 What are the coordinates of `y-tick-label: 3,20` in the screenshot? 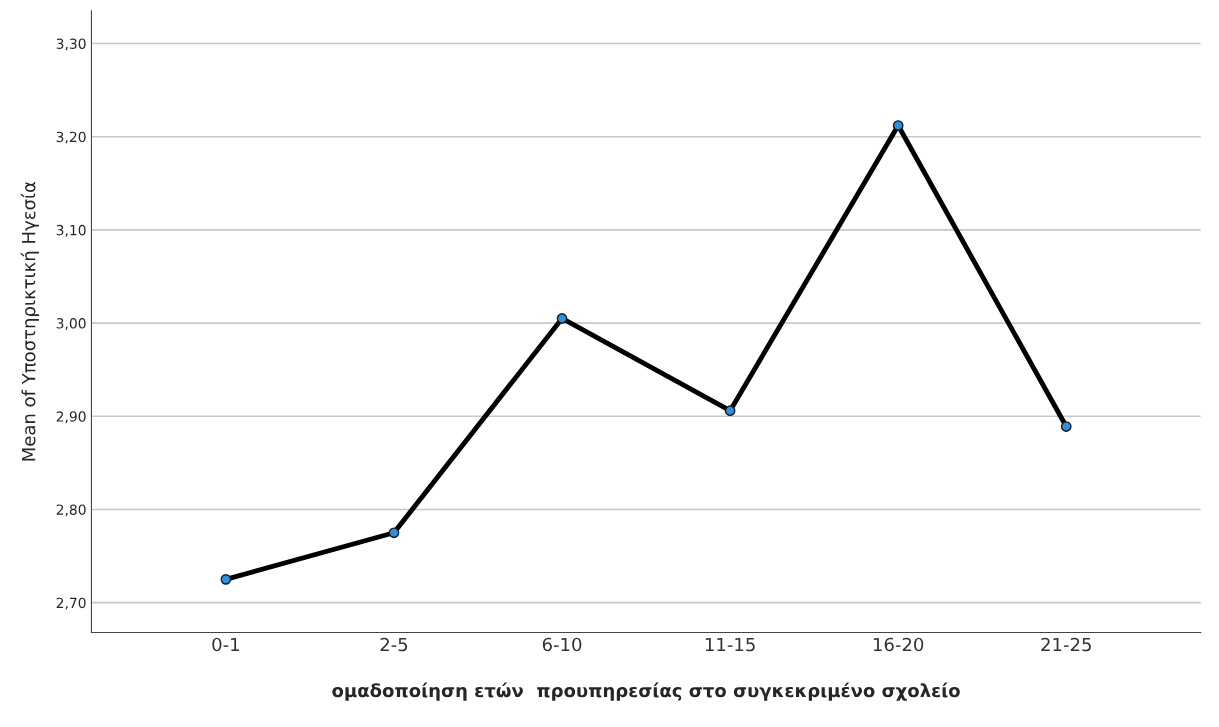 It's located at (71, 137).